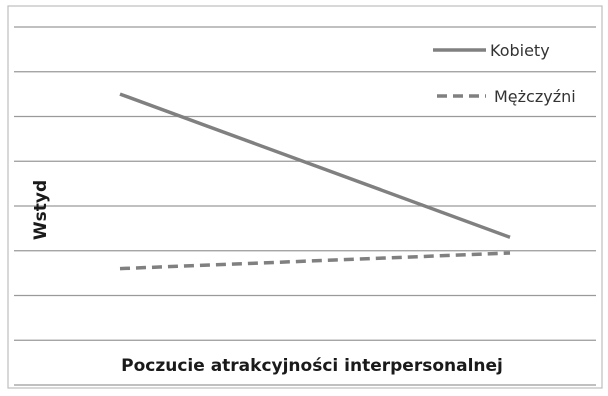 This screenshot has width=608, height=396. I want to click on series-line-mezczyzni, so click(315, 261).